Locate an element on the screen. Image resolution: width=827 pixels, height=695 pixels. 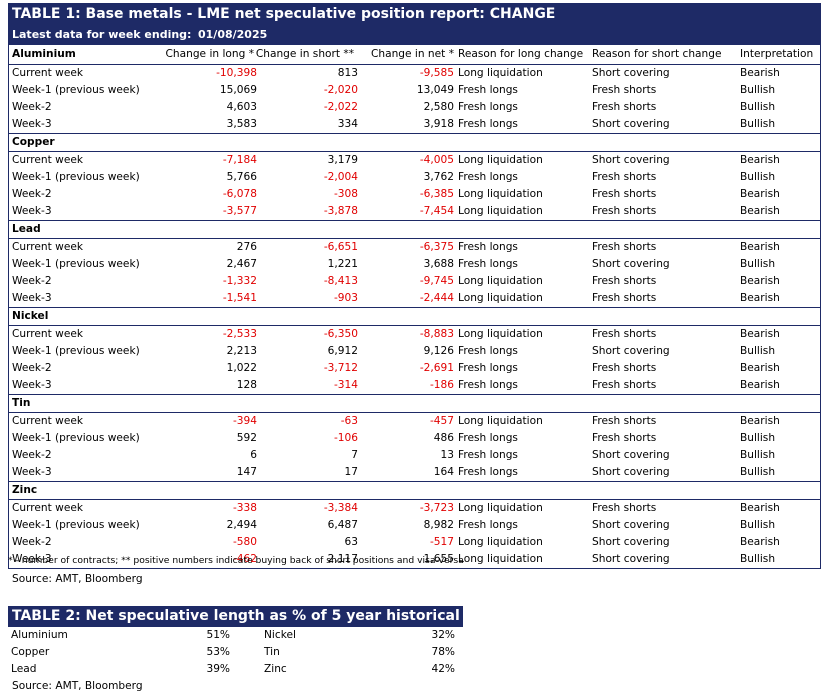
change-net-cell: -3,723 is located at coordinates (436, 508).